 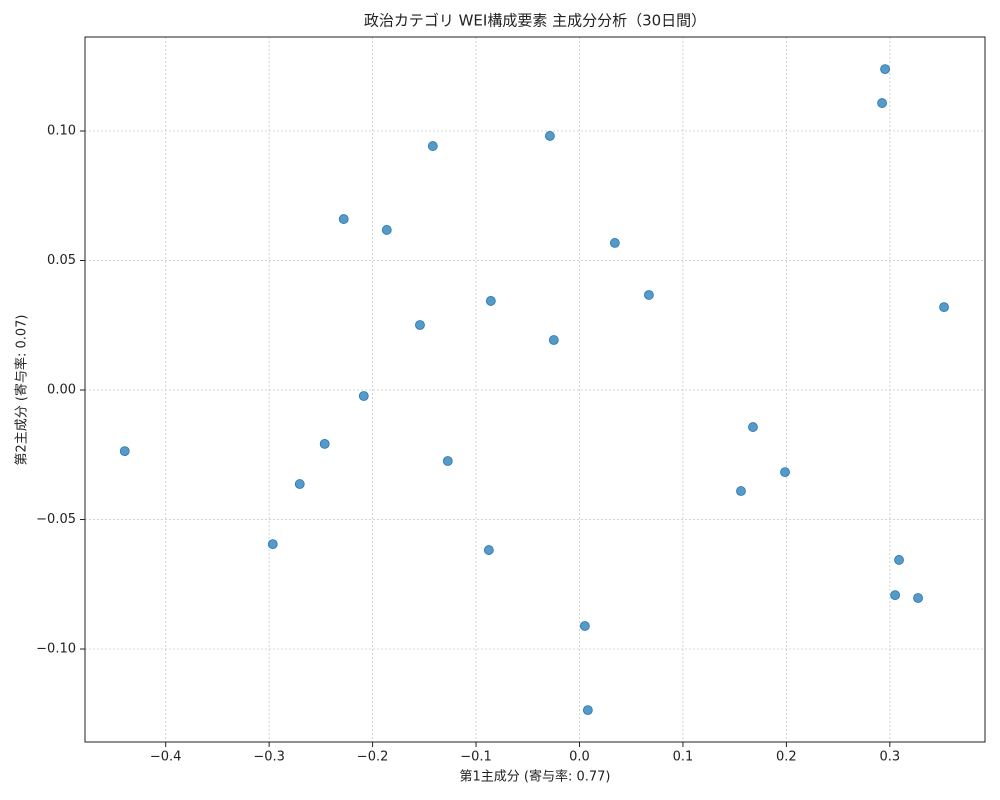 I want to click on y-tick-label: −0.05, so click(x=56, y=519).